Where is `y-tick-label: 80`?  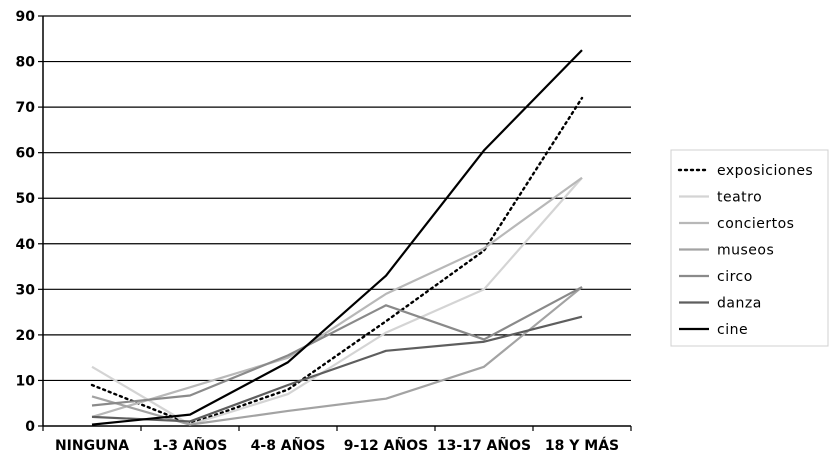 y-tick-label: 80 is located at coordinates (26, 63).